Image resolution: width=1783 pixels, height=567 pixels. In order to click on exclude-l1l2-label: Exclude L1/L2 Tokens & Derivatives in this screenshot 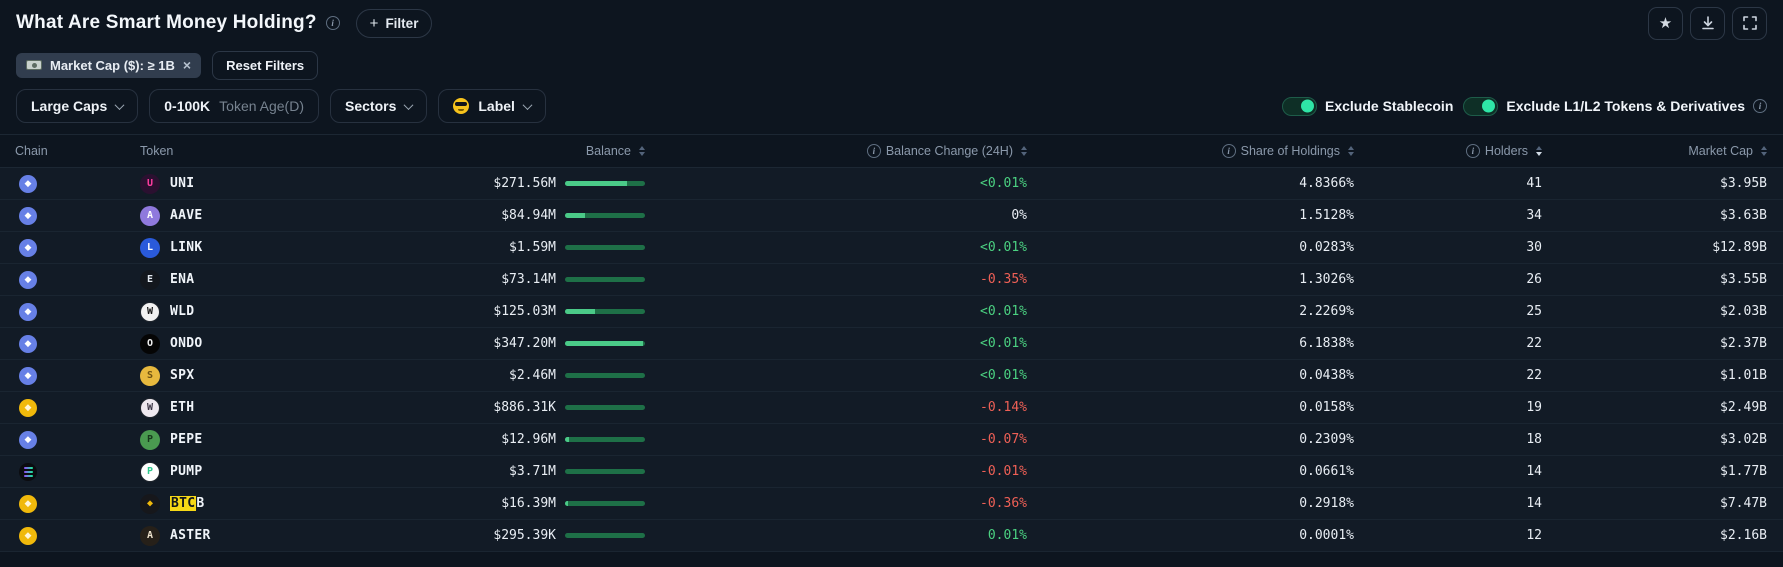, I will do `click(1625, 106)`.